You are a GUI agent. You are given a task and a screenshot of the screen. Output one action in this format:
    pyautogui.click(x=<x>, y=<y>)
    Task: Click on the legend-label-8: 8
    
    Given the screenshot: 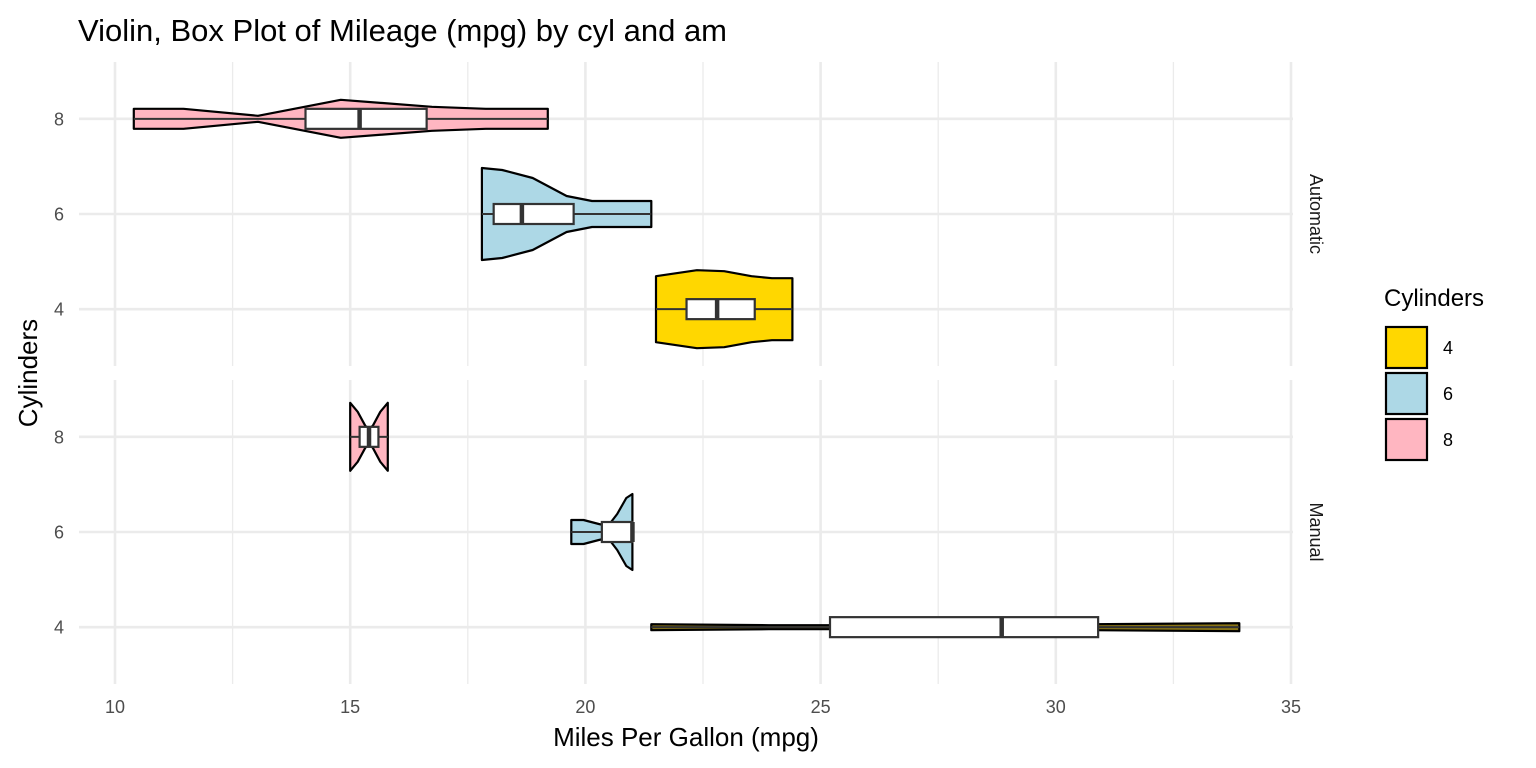 What is the action you would take?
    pyautogui.click(x=1448, y=440)
    